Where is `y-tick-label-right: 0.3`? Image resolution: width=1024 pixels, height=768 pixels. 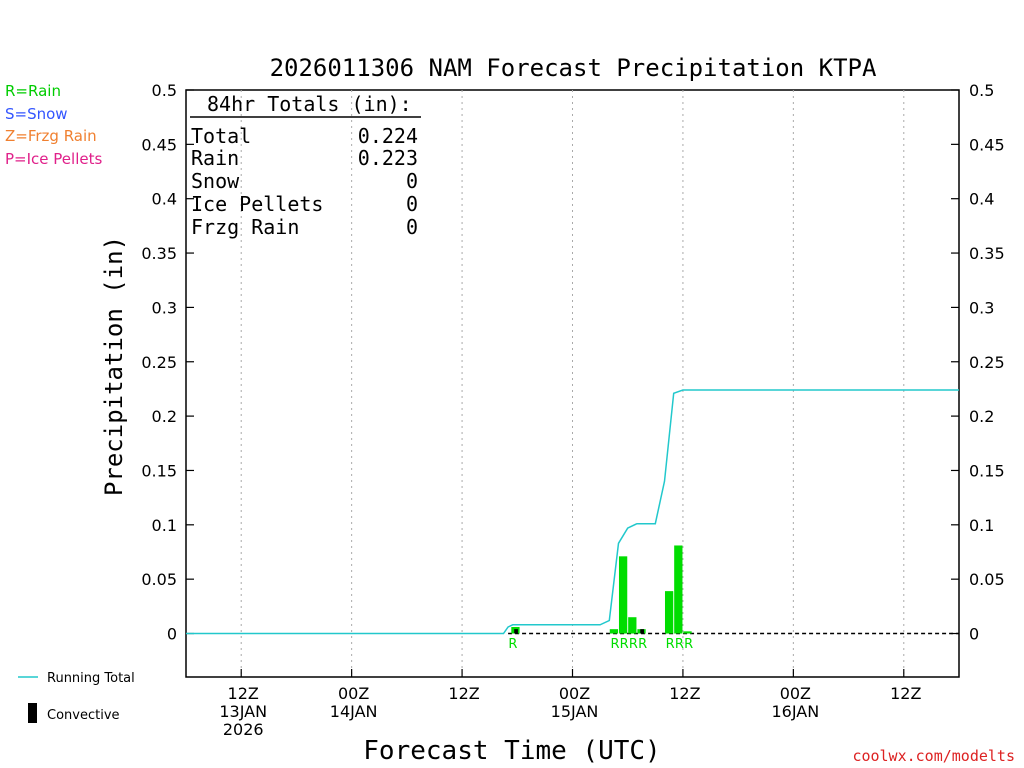 y-tick-label-right: 0.3 is located at coordinates (981, 307).